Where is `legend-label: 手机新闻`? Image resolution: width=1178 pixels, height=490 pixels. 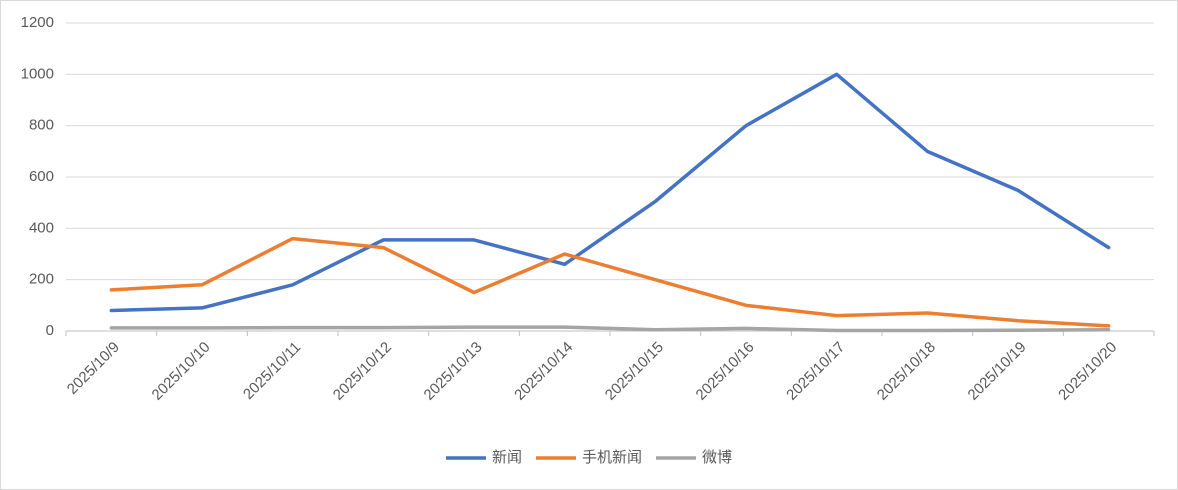 legend-label: 手机新闻 is located at coordinates (612, 457).